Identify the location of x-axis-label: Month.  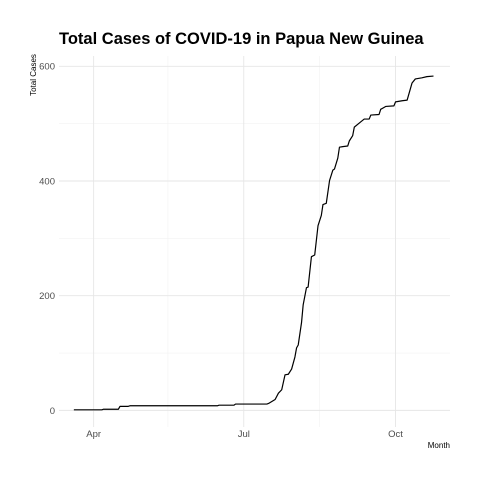
(439, 445).